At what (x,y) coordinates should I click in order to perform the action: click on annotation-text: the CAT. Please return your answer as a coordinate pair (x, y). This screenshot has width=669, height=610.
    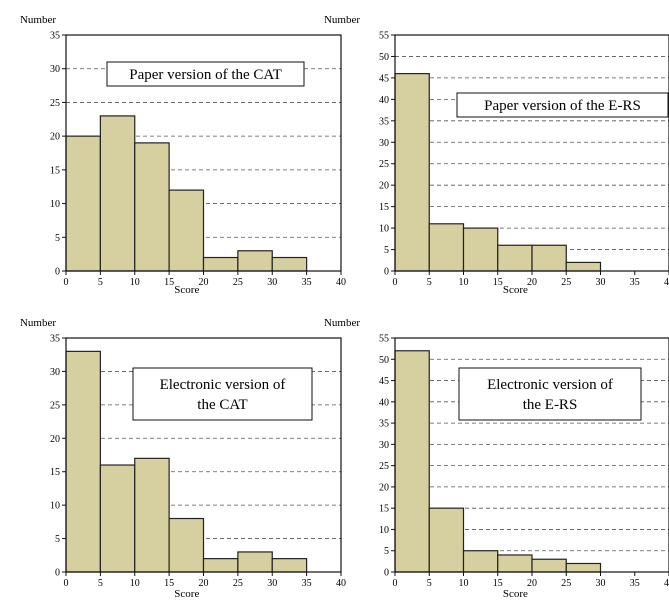
    Looking at the image, I should click on (222, 405).